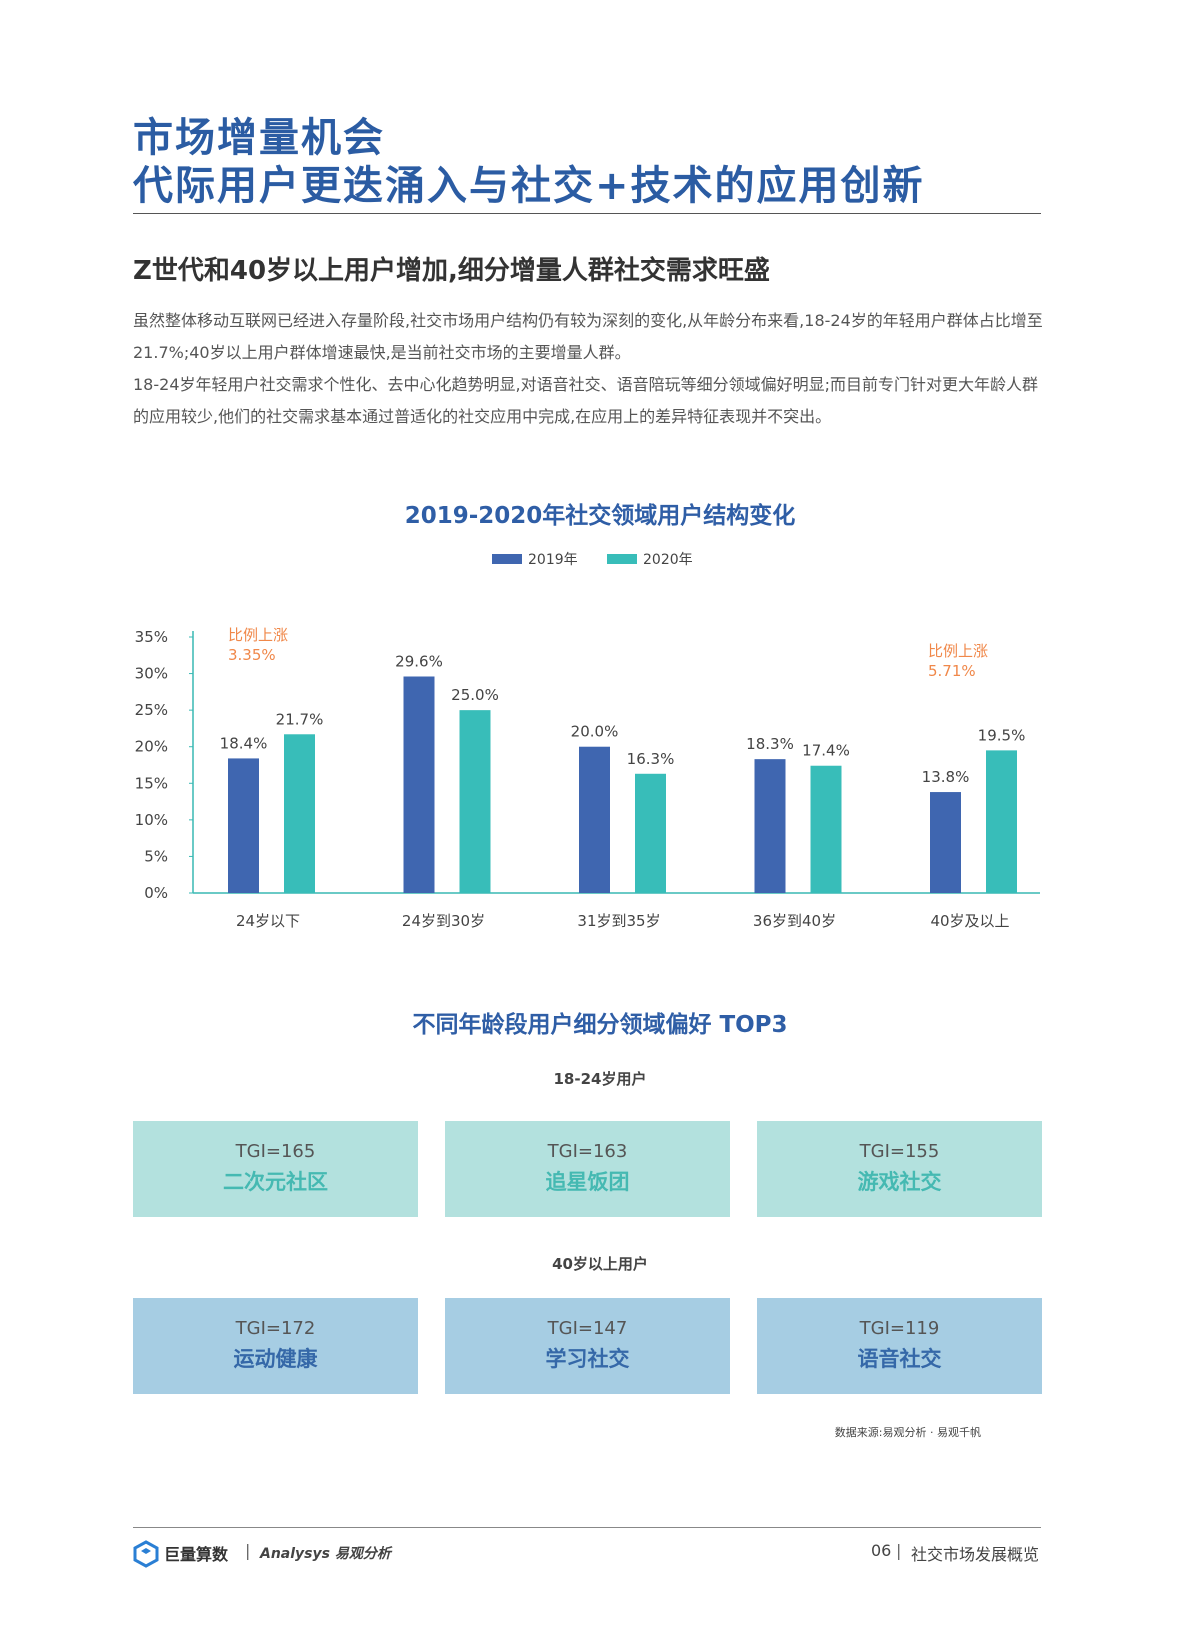 The image size is (1200, 1630). Describe the element at coordinates (587, 1527) in the screenshot. I see `footer-divider` at that location.